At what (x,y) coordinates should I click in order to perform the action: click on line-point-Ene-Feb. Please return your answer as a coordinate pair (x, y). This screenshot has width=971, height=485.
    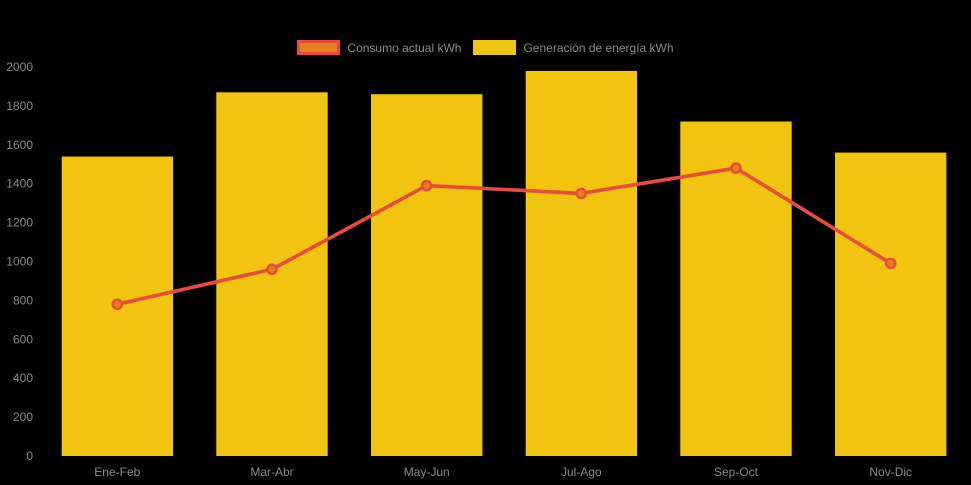
    Looking at the image, I should click on (117, 304).